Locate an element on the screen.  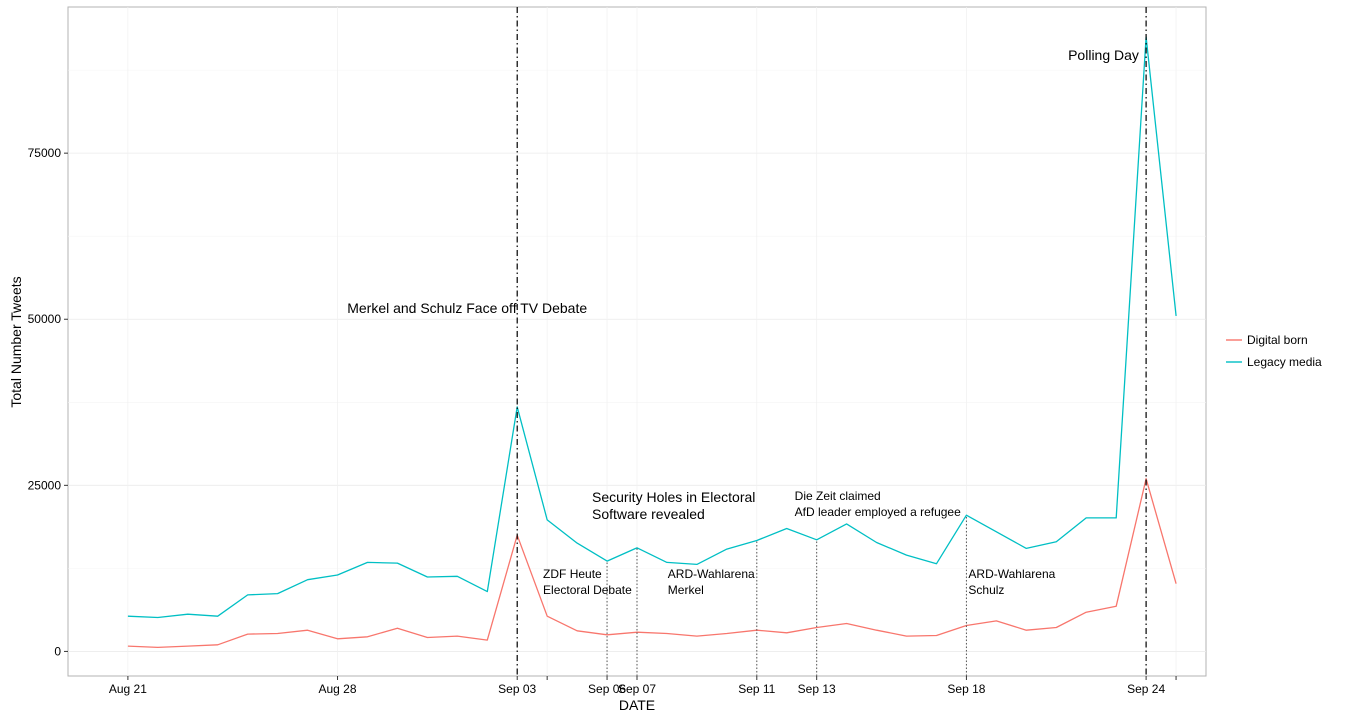
y-tick-label: 0 is located at coordinates (57, 651).